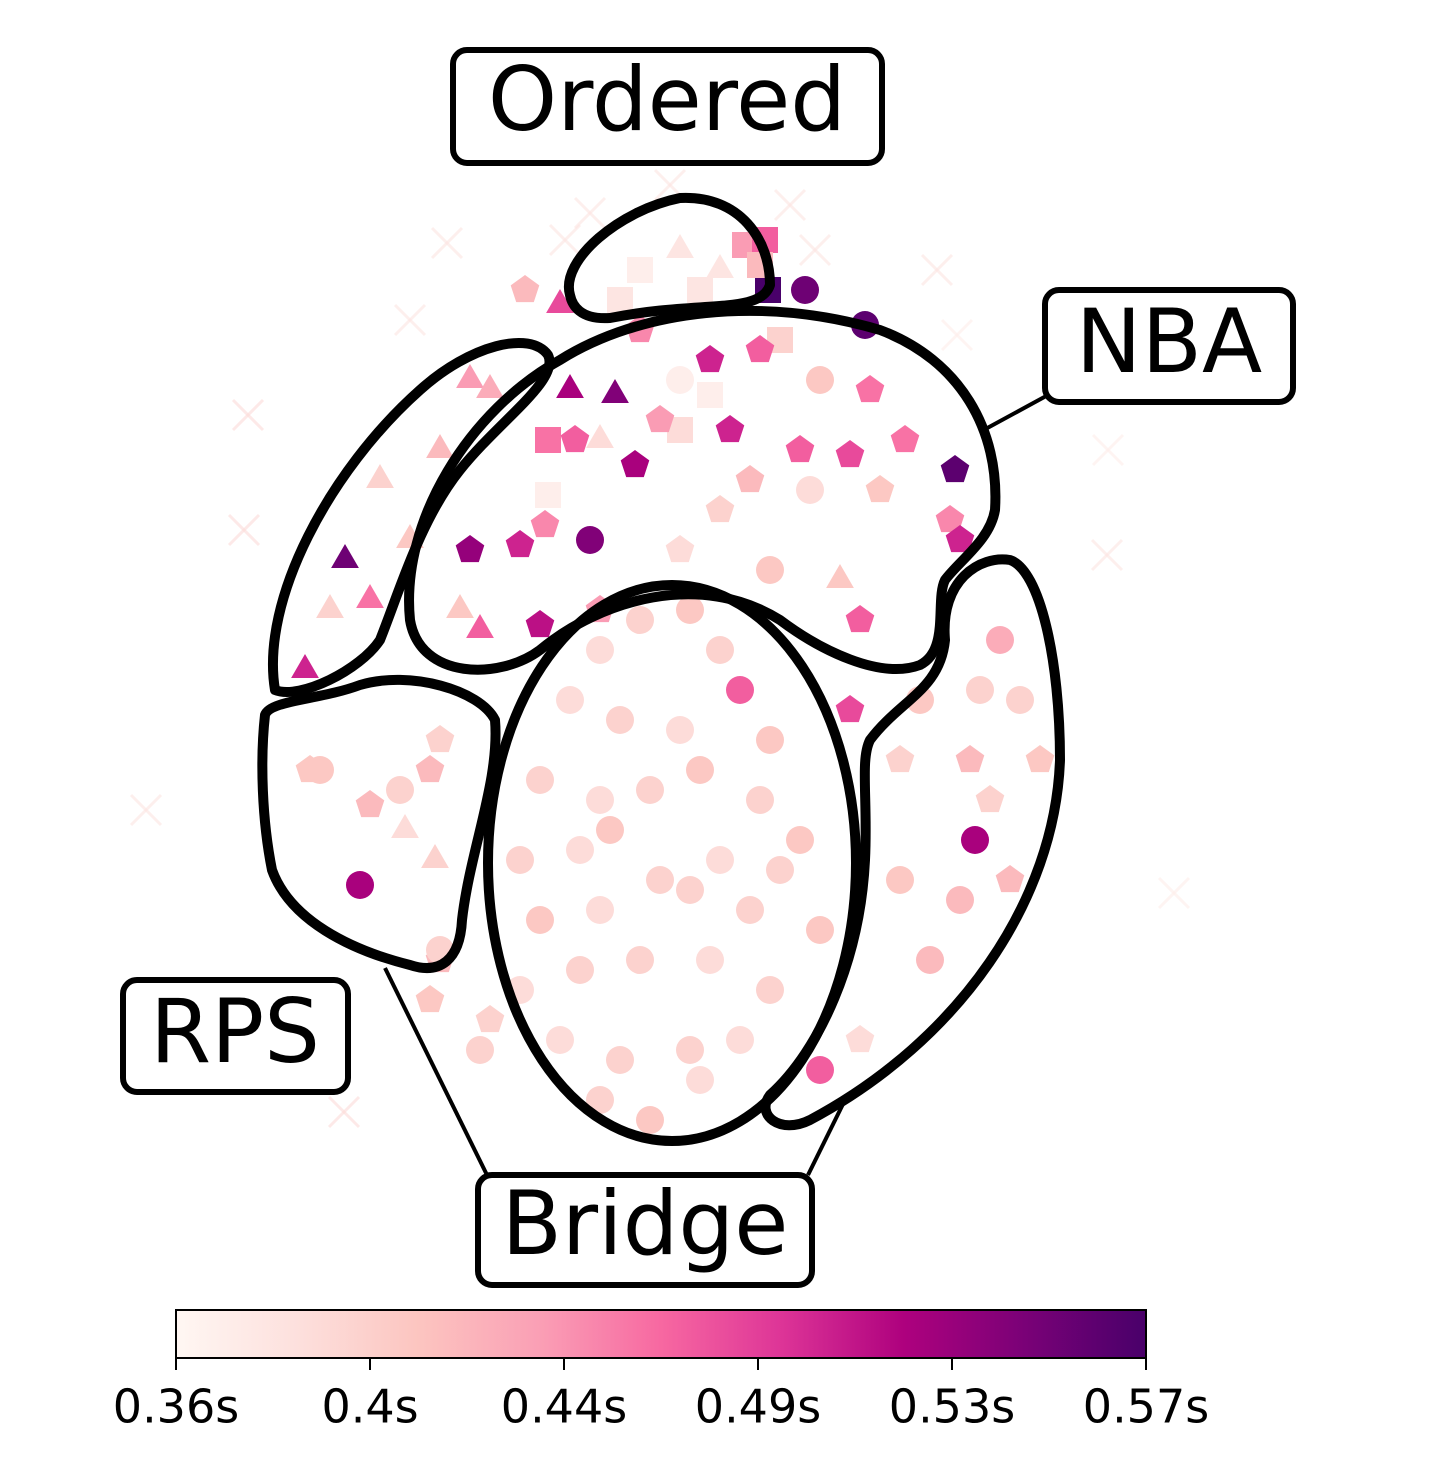  I want to click on colorbar-tick-label: 0.44s, so click(564, 1407).